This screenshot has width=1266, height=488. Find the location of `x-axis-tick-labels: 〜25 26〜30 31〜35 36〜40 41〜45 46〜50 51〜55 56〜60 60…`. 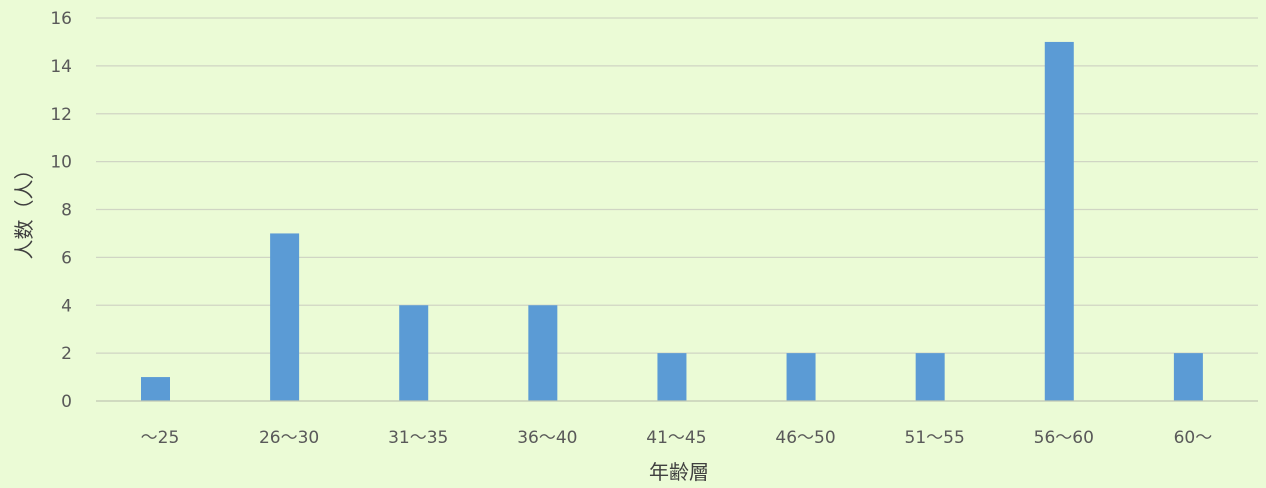

x-axis-tick-labels: 〜25 26〜30 31〜35 36〜40 41〜45 46〜50 51〜55 56〜60 60… is located at coordinates (677, 438).